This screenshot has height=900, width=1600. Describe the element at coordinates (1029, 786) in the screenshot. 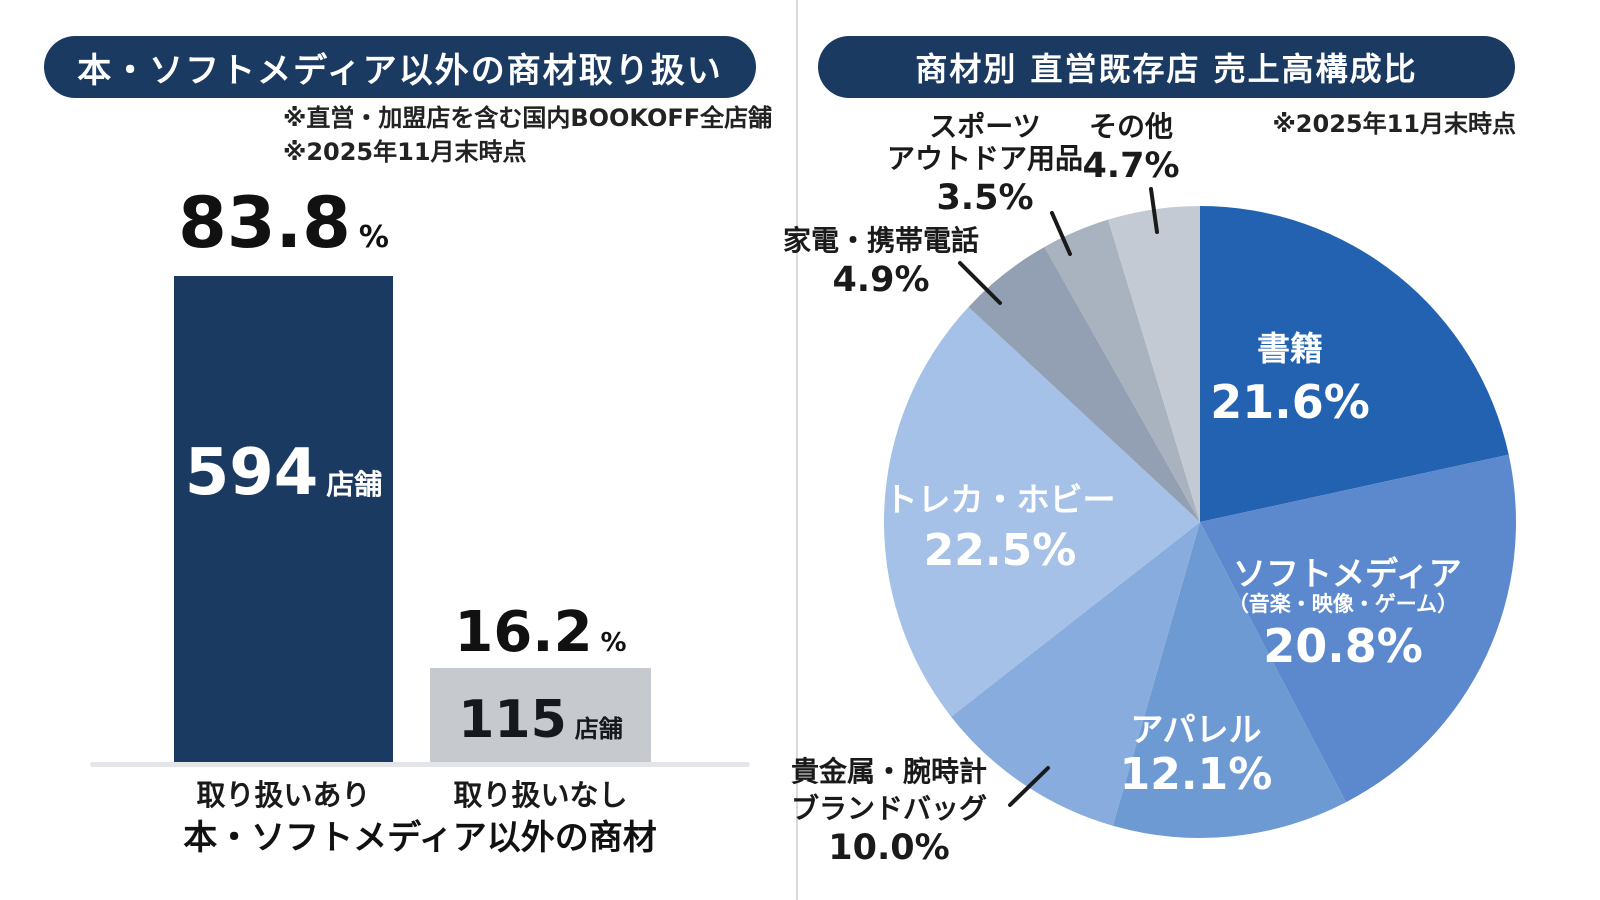

I see `leader-line-kikinzoku` at that location.